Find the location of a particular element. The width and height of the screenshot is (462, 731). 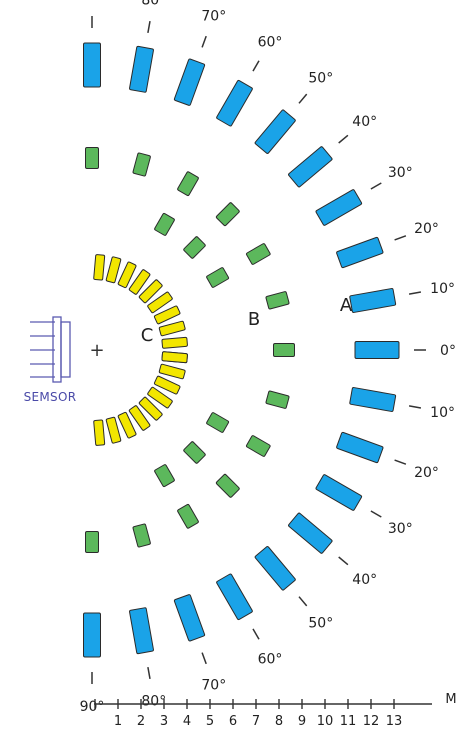

ruler-mark-label: 8 is located at coordinates (279, 721).